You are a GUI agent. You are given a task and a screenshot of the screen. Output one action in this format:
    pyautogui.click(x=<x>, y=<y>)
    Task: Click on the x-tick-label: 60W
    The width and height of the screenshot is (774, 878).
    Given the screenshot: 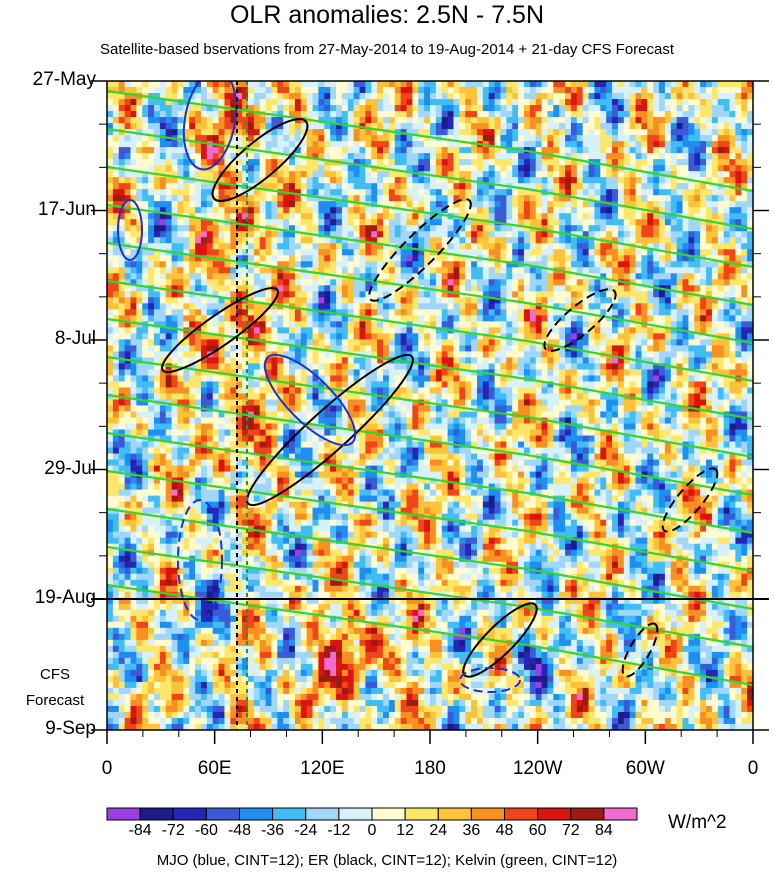 What is the action you would take?
    pyautogui.click(x=645, y=768)
    